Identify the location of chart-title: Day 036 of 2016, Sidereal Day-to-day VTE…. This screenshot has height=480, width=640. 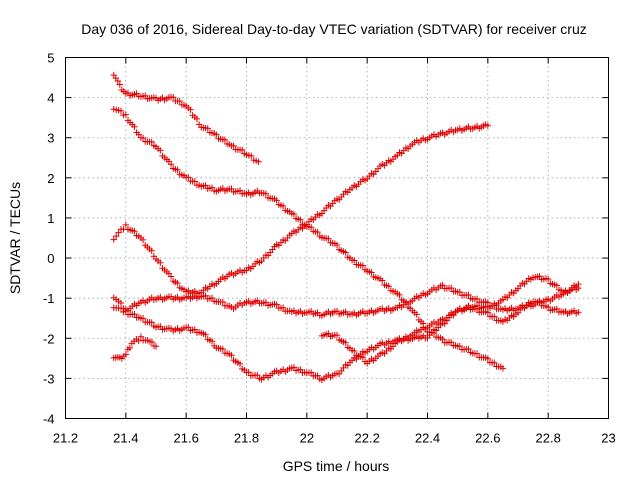
(334, 29).